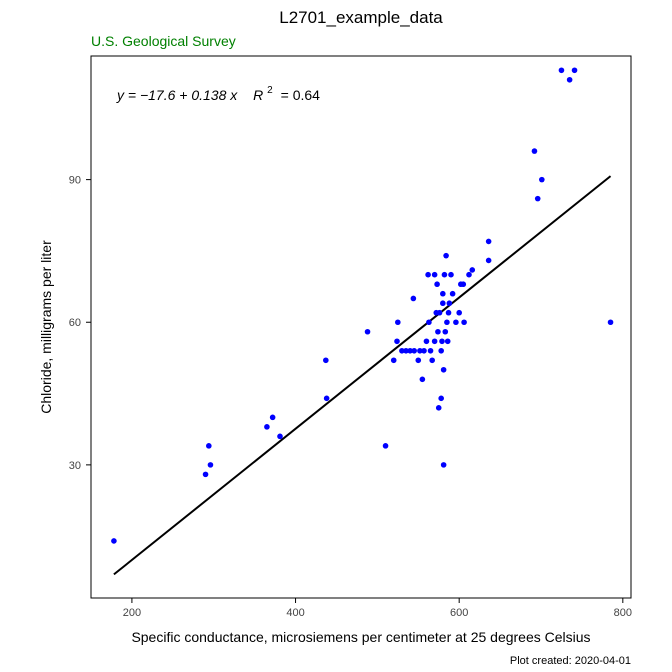  I want to click on x-tick-label: 600, so click(459, 613).